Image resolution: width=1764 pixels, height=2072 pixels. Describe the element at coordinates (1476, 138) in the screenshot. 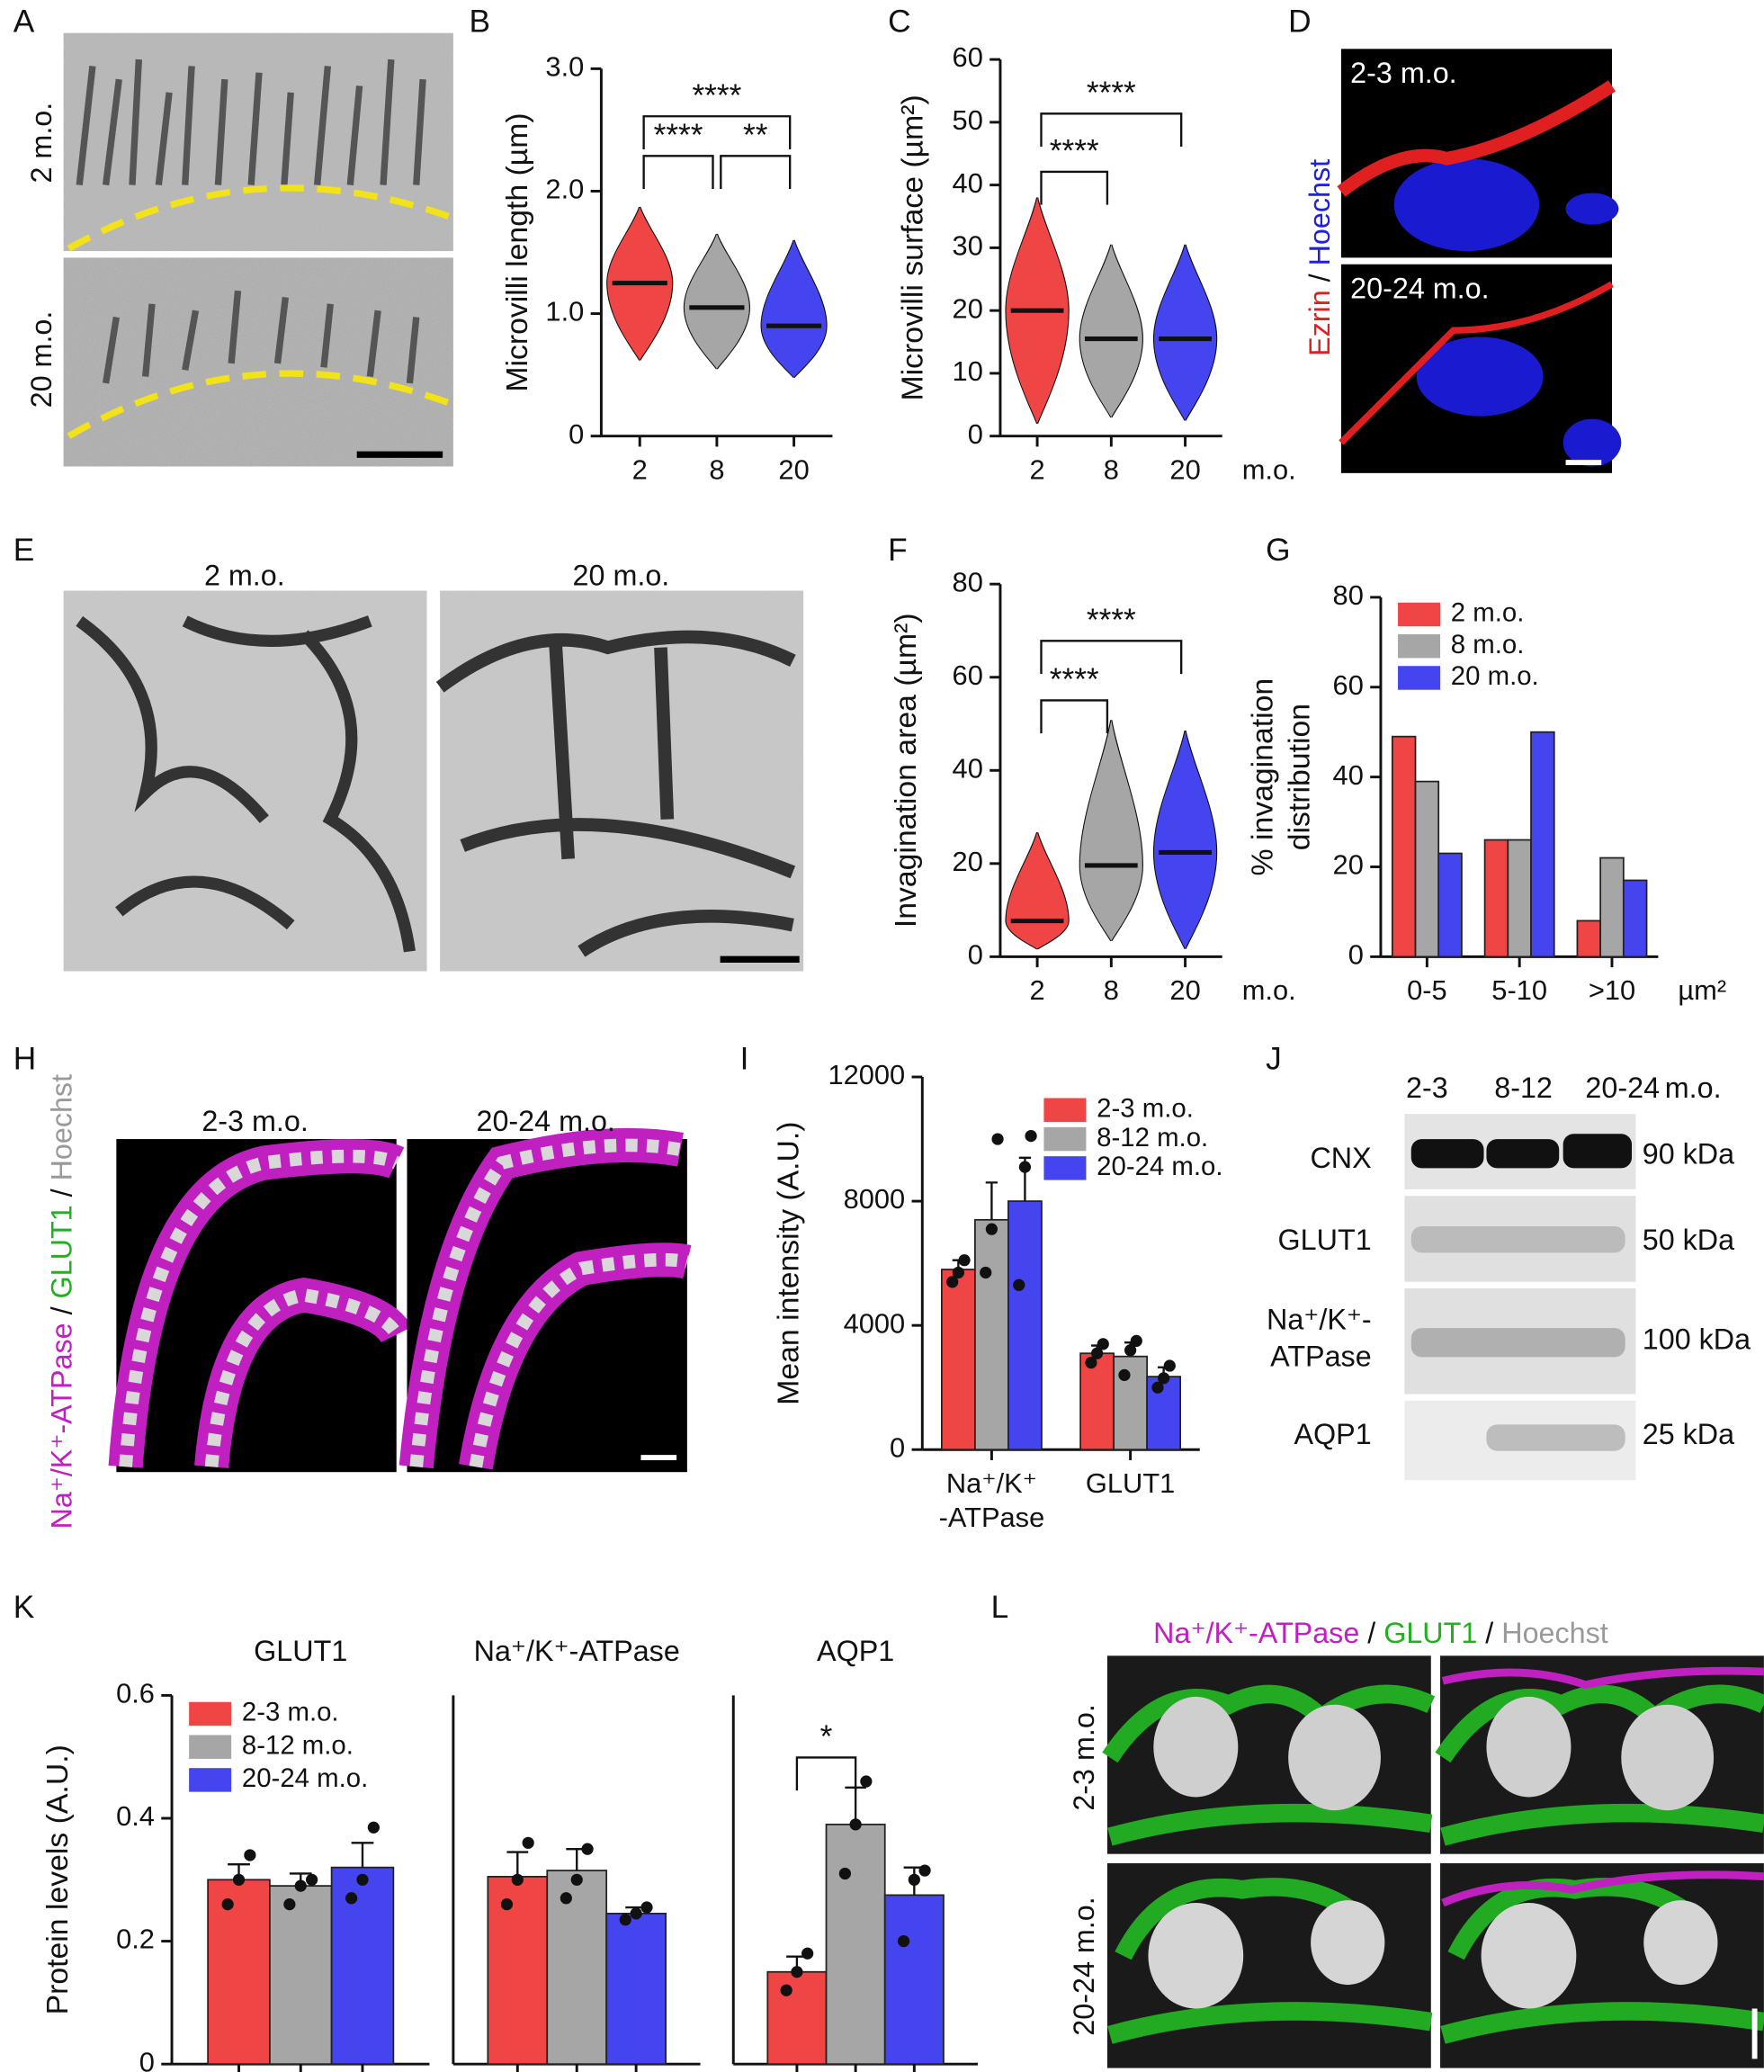

I see `ezrin-signal` at that location.